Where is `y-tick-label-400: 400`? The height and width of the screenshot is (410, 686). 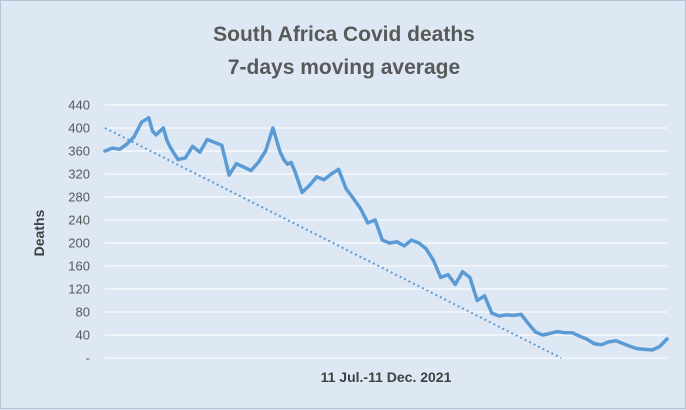 y-tick-label-400: 400 is located at coordinates (79, 128).